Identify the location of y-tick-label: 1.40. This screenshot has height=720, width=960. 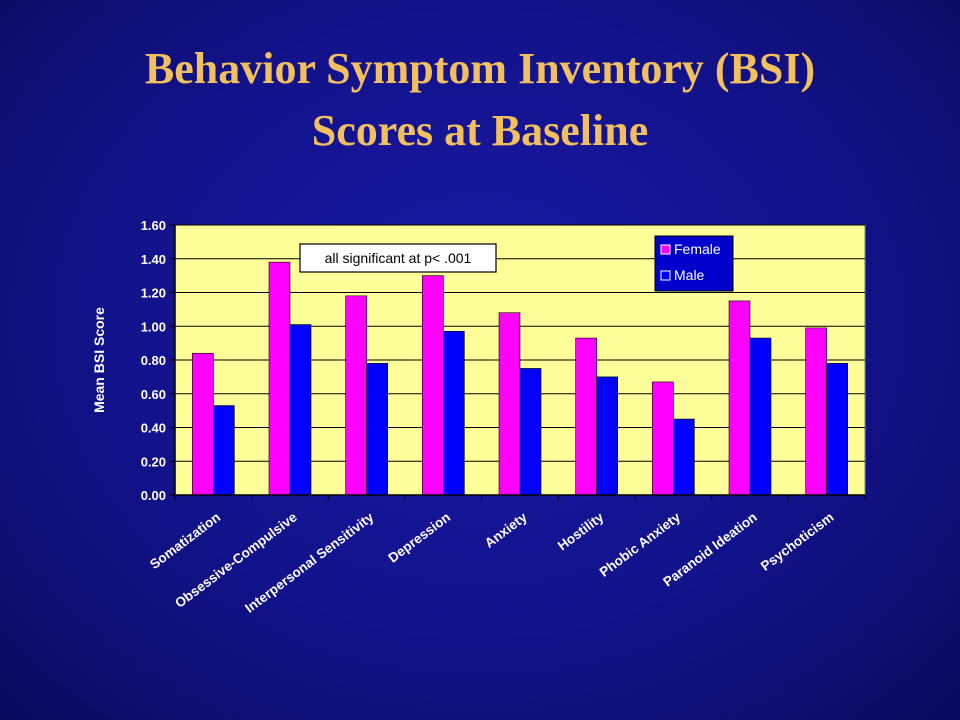
(153, 259).